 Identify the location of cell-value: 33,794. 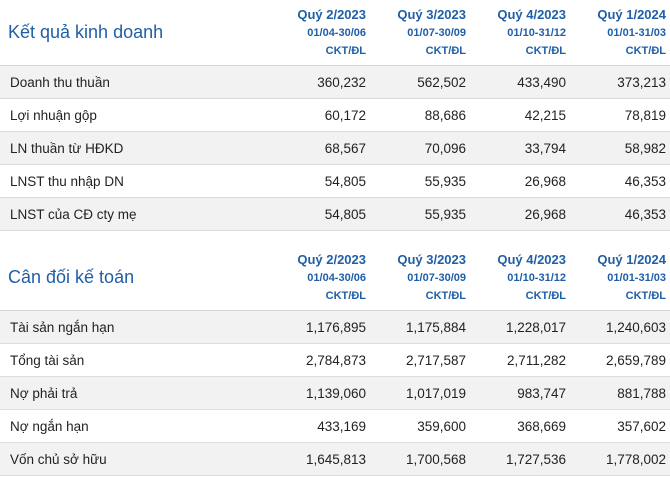
(545, 148).